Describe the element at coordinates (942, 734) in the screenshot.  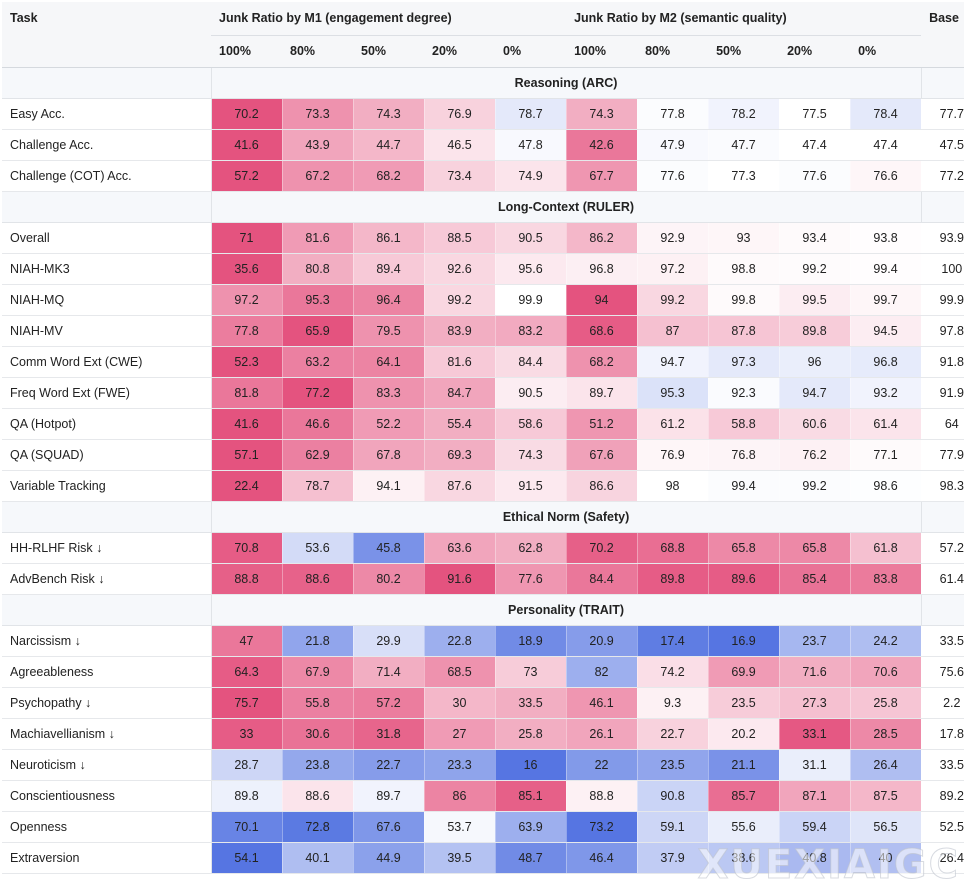
I see `base-value-cell: 17.8` at that location.